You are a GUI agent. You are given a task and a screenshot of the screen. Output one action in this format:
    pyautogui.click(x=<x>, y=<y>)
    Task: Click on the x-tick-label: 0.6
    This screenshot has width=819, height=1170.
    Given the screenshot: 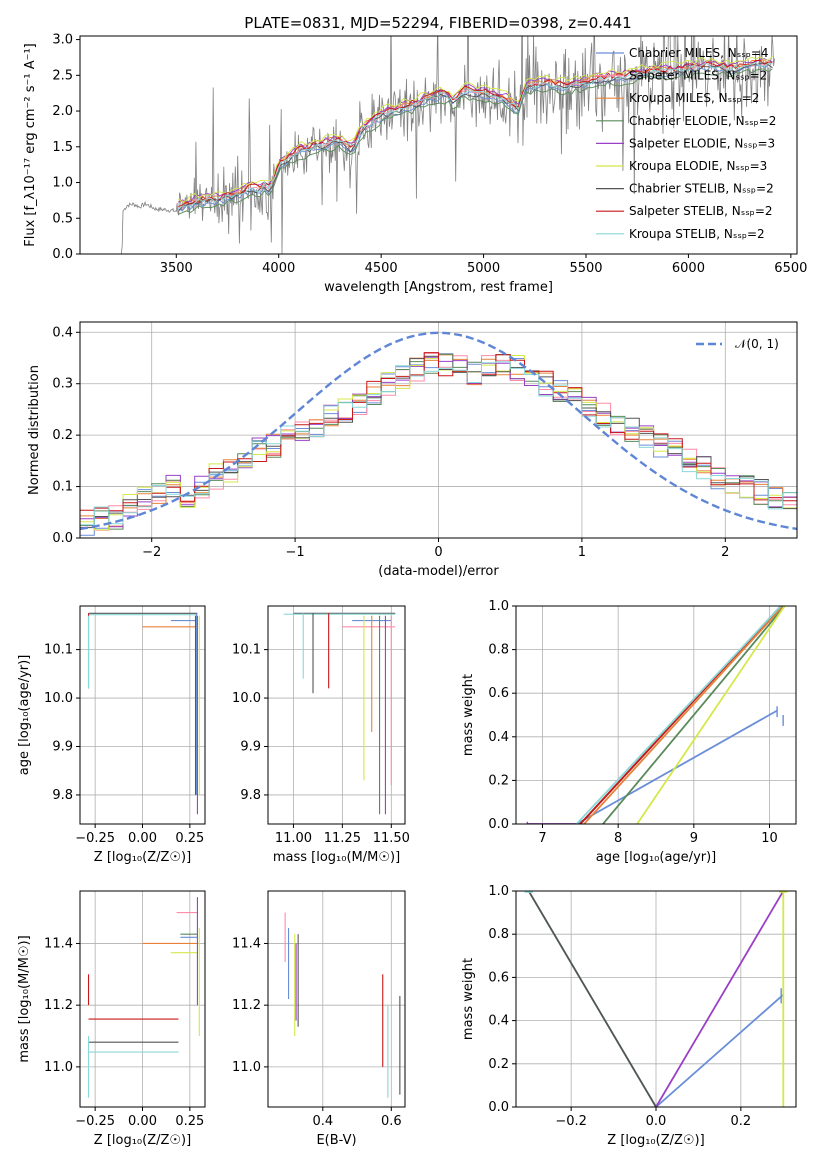 What is the action you would take?
    pyautogui.click(x=391, y=1121)
    